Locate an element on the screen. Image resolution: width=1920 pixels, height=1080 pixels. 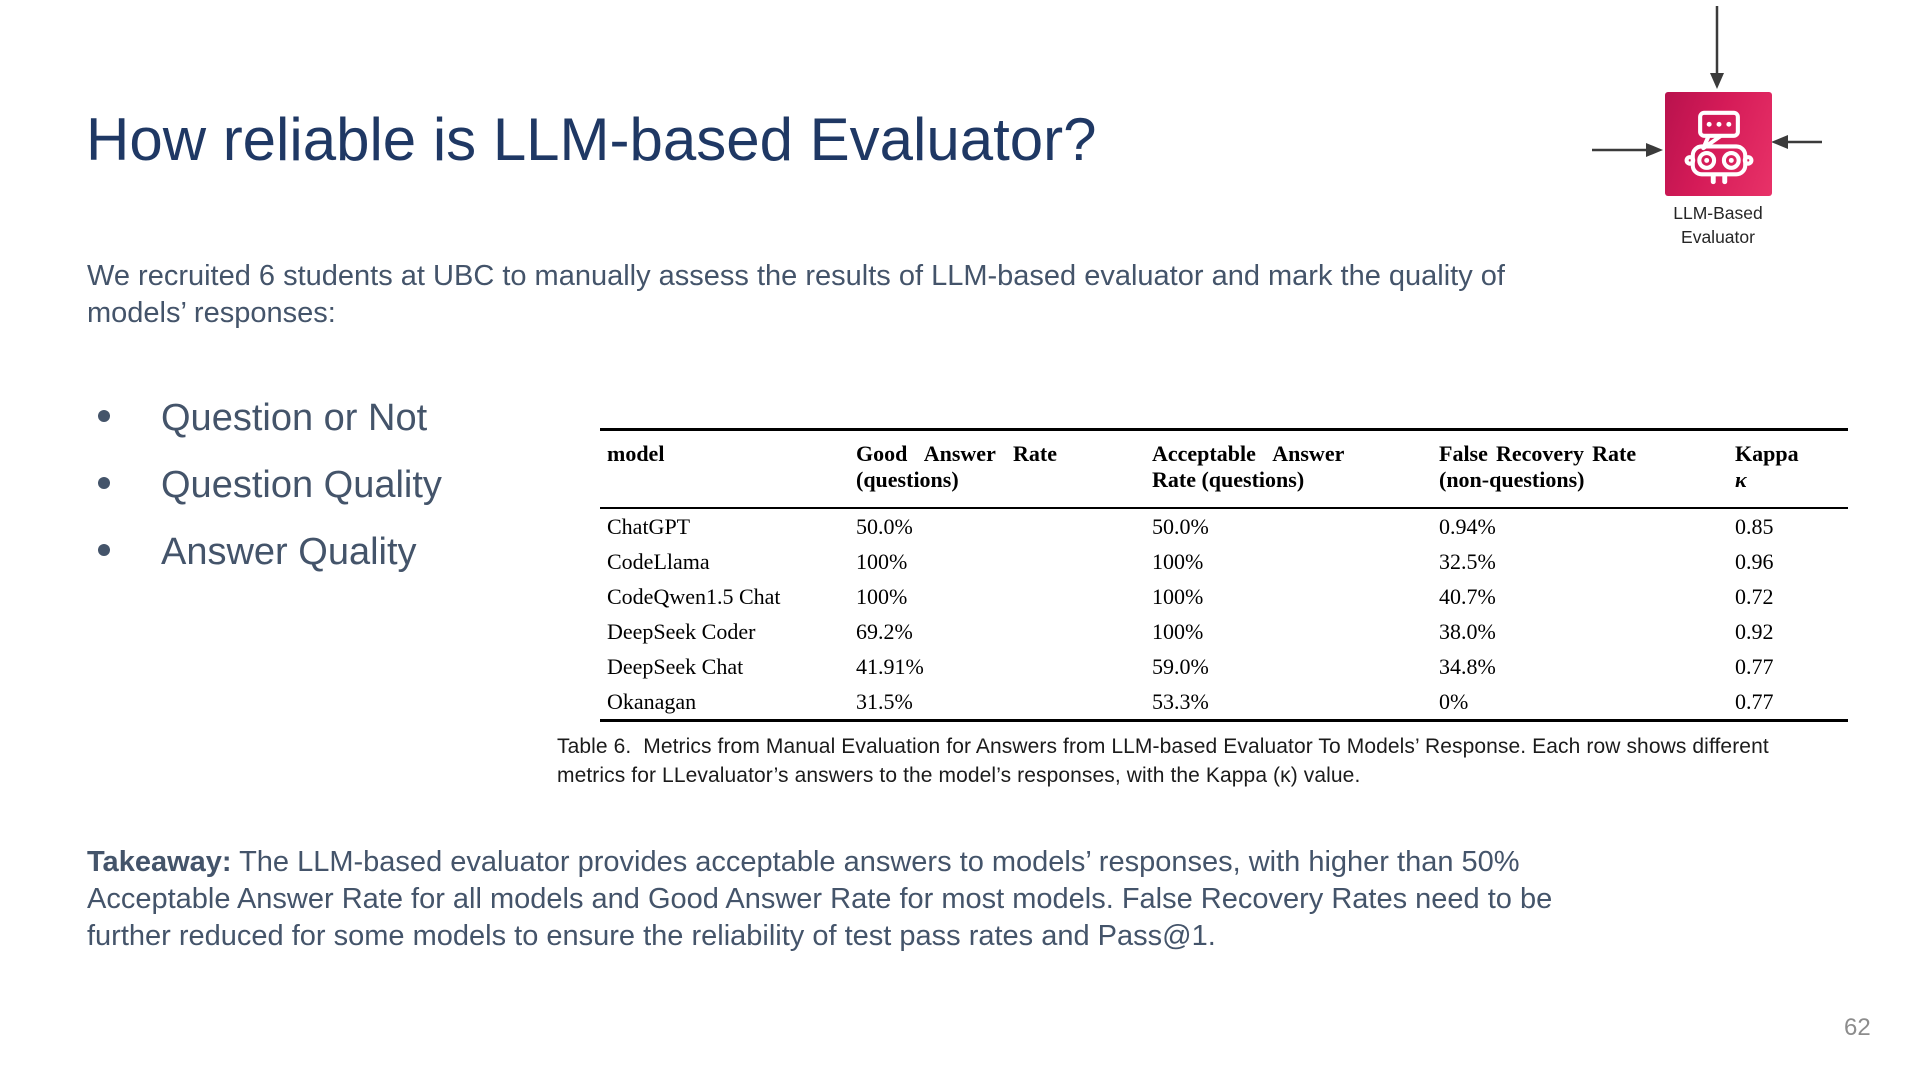
cell-model: DeepSeek Chat is located at coordinates (675, 666).